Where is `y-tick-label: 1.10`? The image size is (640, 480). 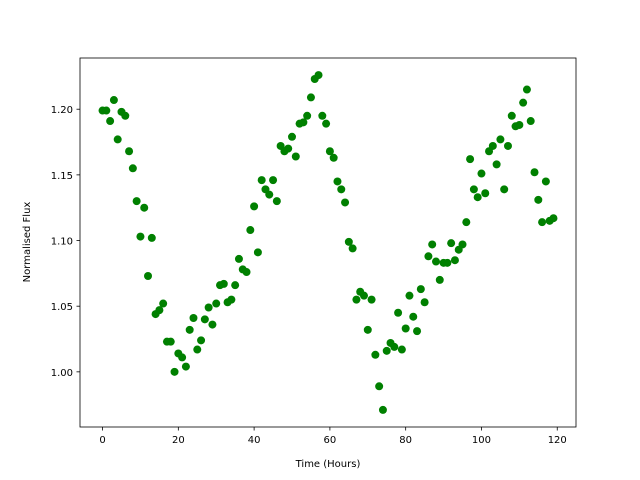 y-tick-label: 1.10 is located at coordinates (62, 242).